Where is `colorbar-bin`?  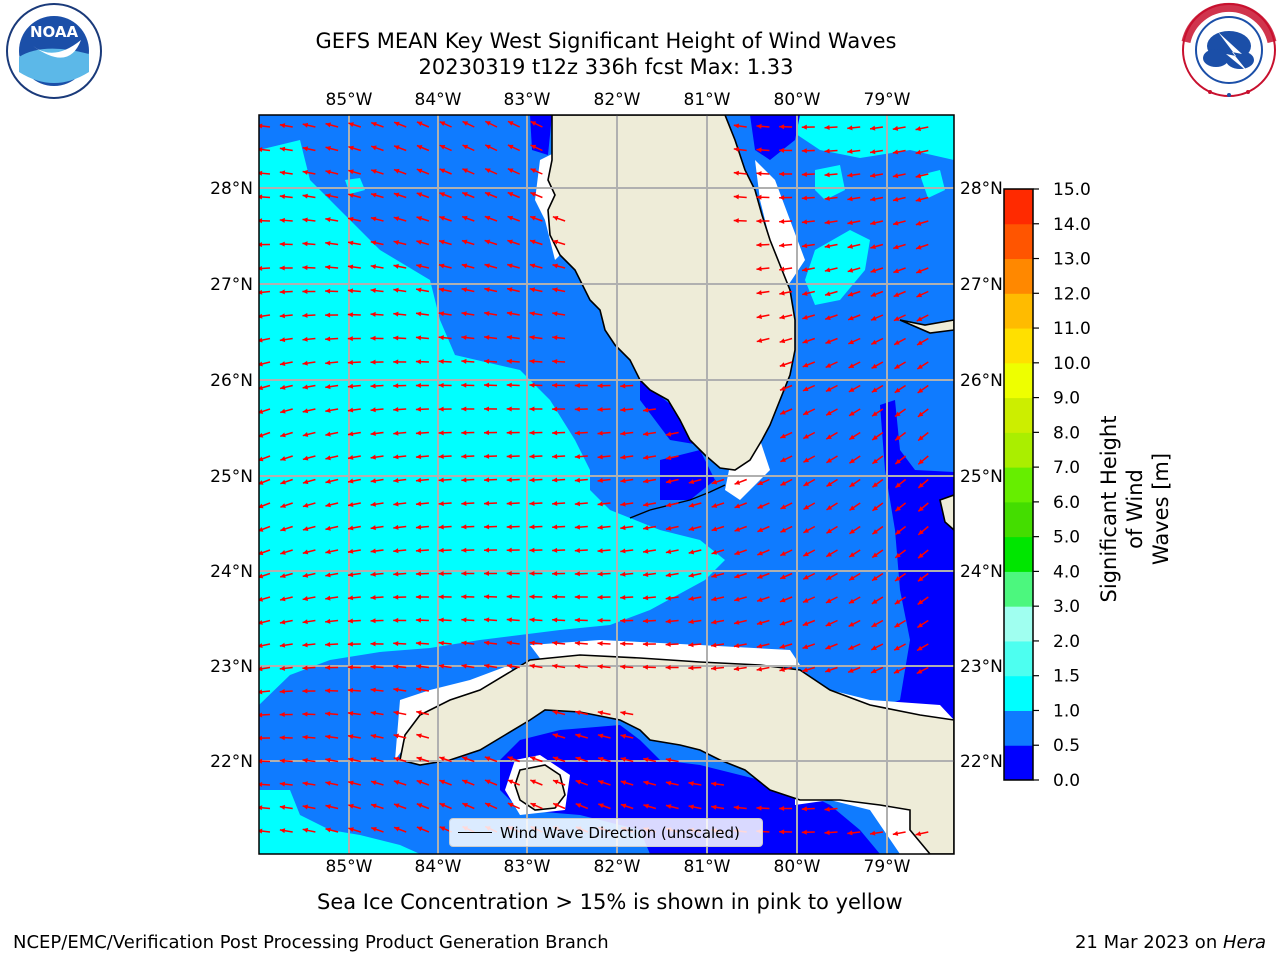 colorbar-bin is located at coordinates (1018, 485).